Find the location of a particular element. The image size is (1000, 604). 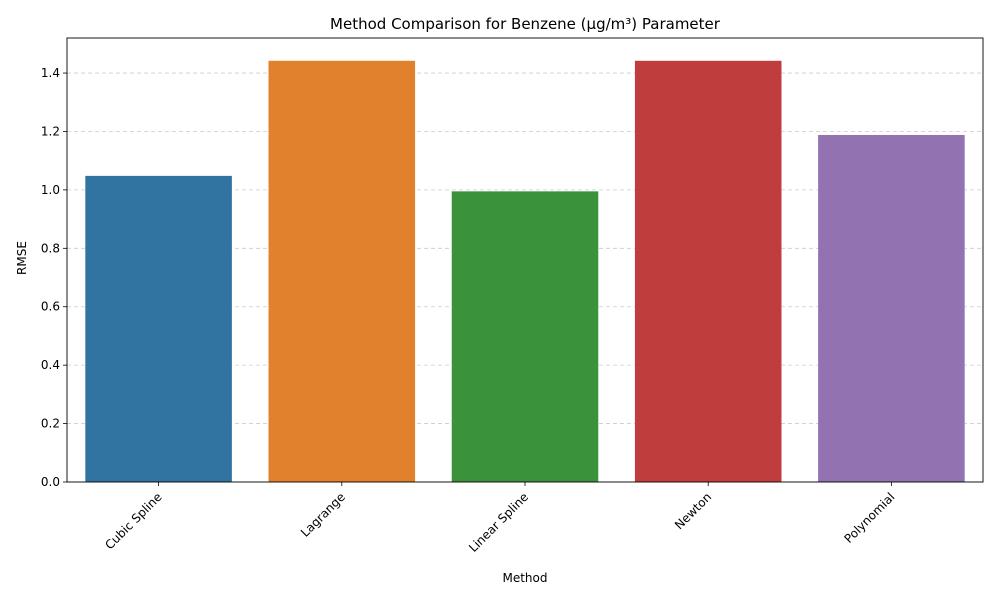

x-tick-label: Newton is located at coordinates (693, 511).